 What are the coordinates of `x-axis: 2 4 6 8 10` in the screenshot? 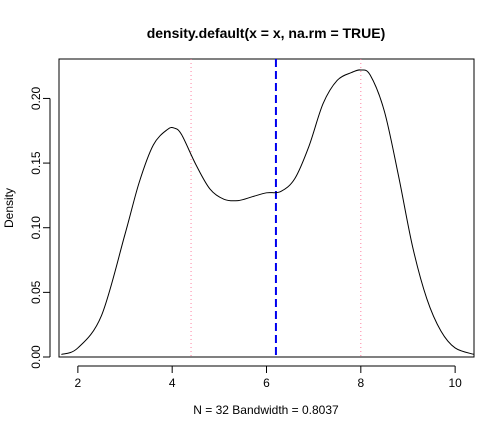 It's located at (268, 377).